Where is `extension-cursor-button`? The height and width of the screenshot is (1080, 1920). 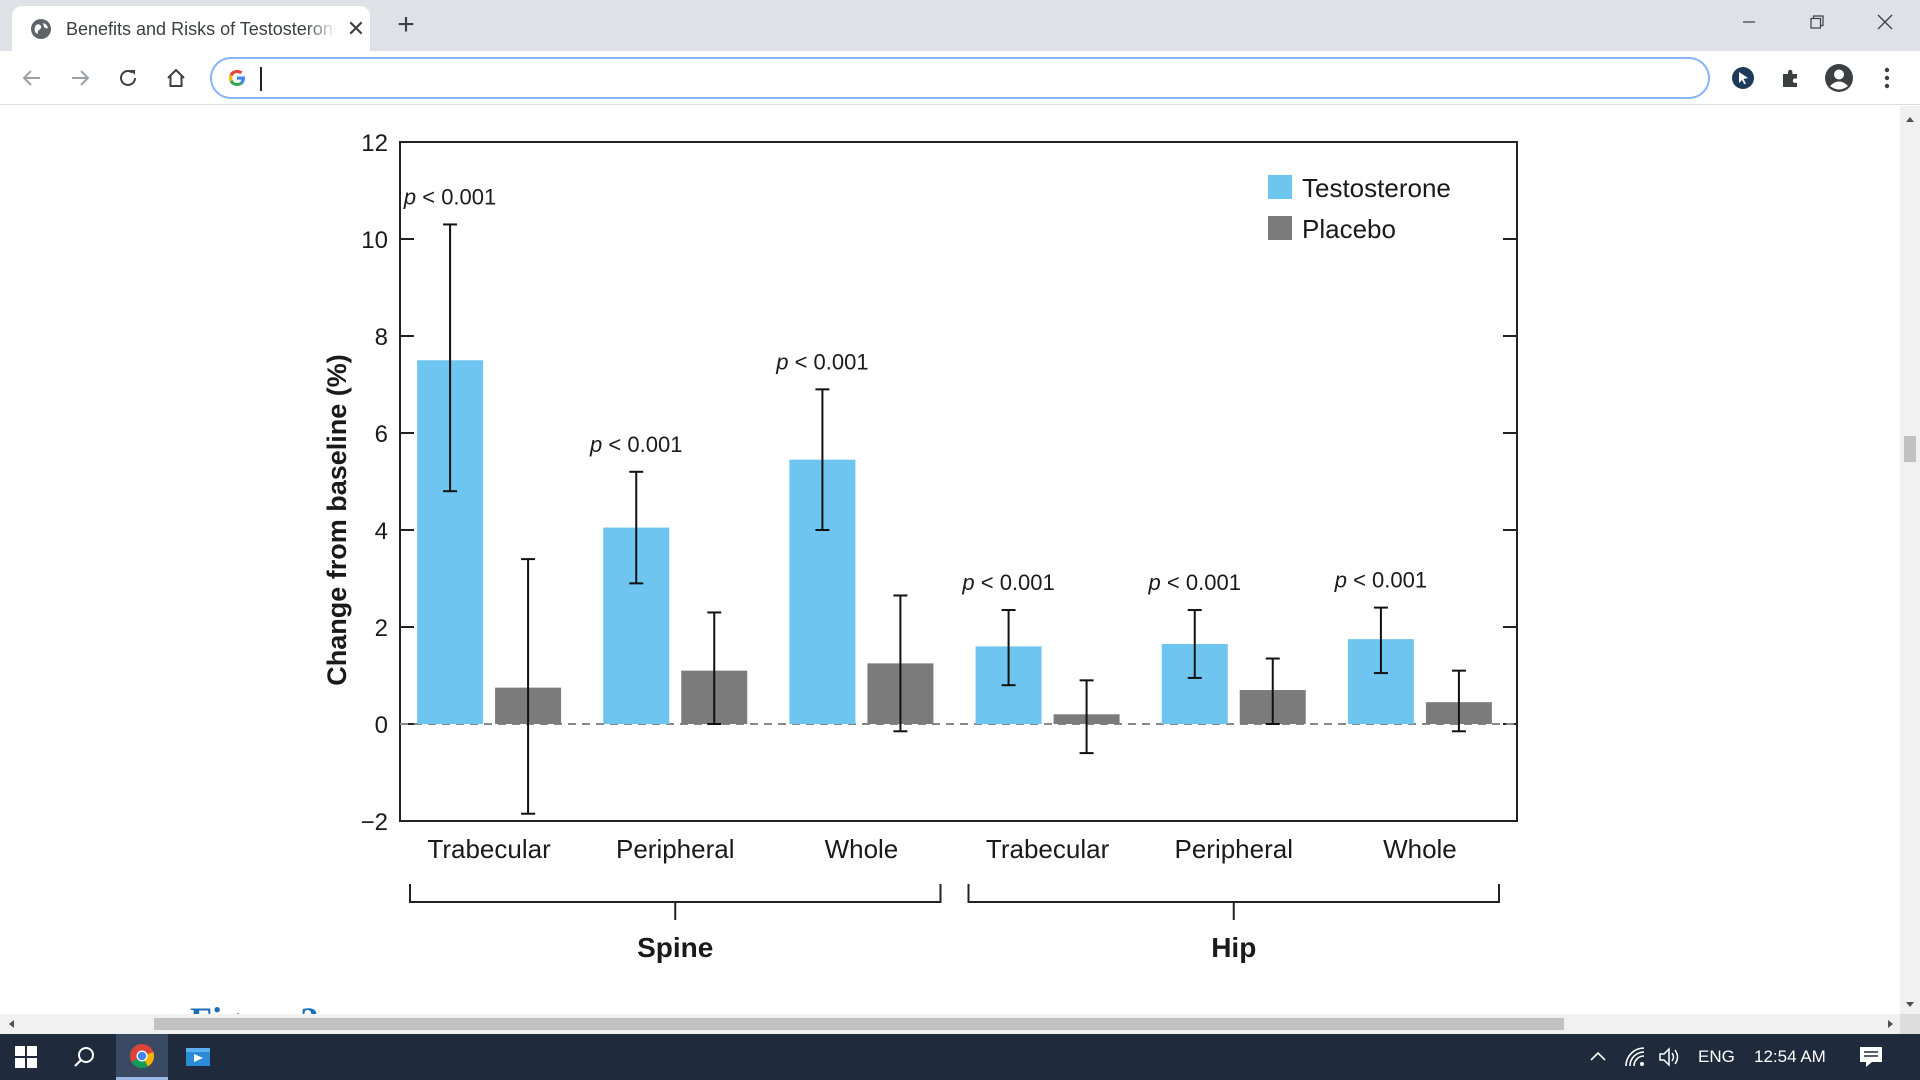
extension-cursor-button is located at coordinates (1743, 78).